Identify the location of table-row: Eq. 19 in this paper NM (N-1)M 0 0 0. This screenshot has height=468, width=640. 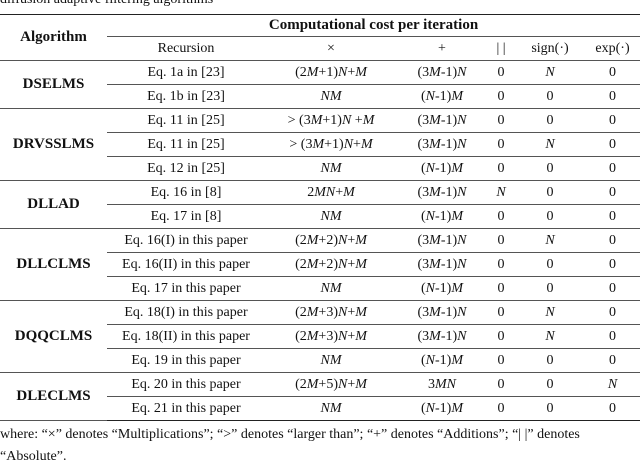
(320, 360).